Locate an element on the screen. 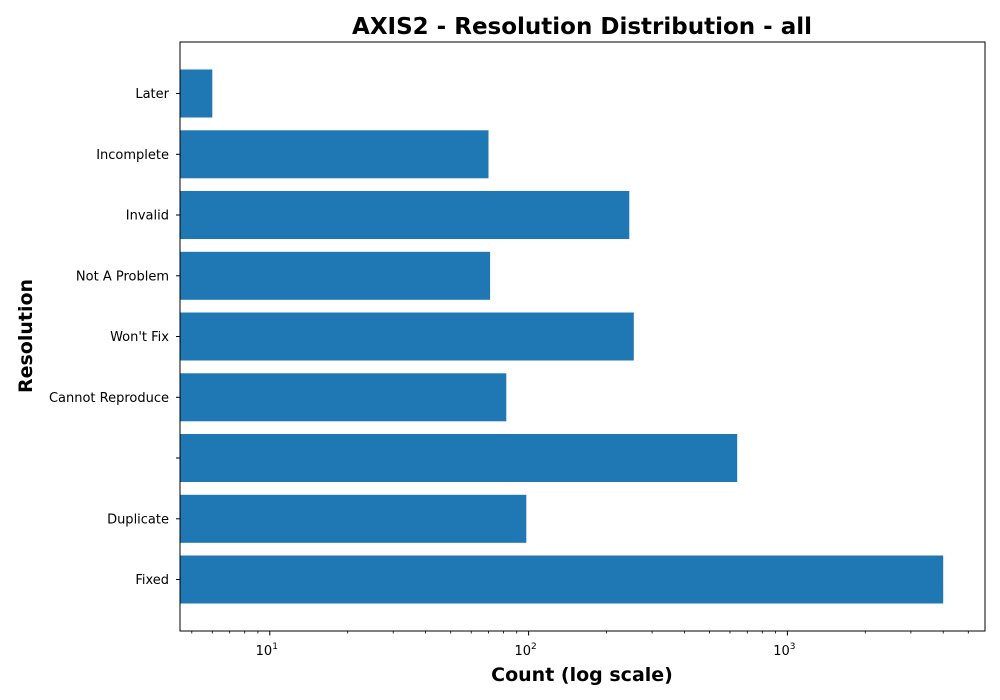 The width and height of the screenshot is (1000, 700). x-tick-label: 10¹ is located at coordinates (267, 650).